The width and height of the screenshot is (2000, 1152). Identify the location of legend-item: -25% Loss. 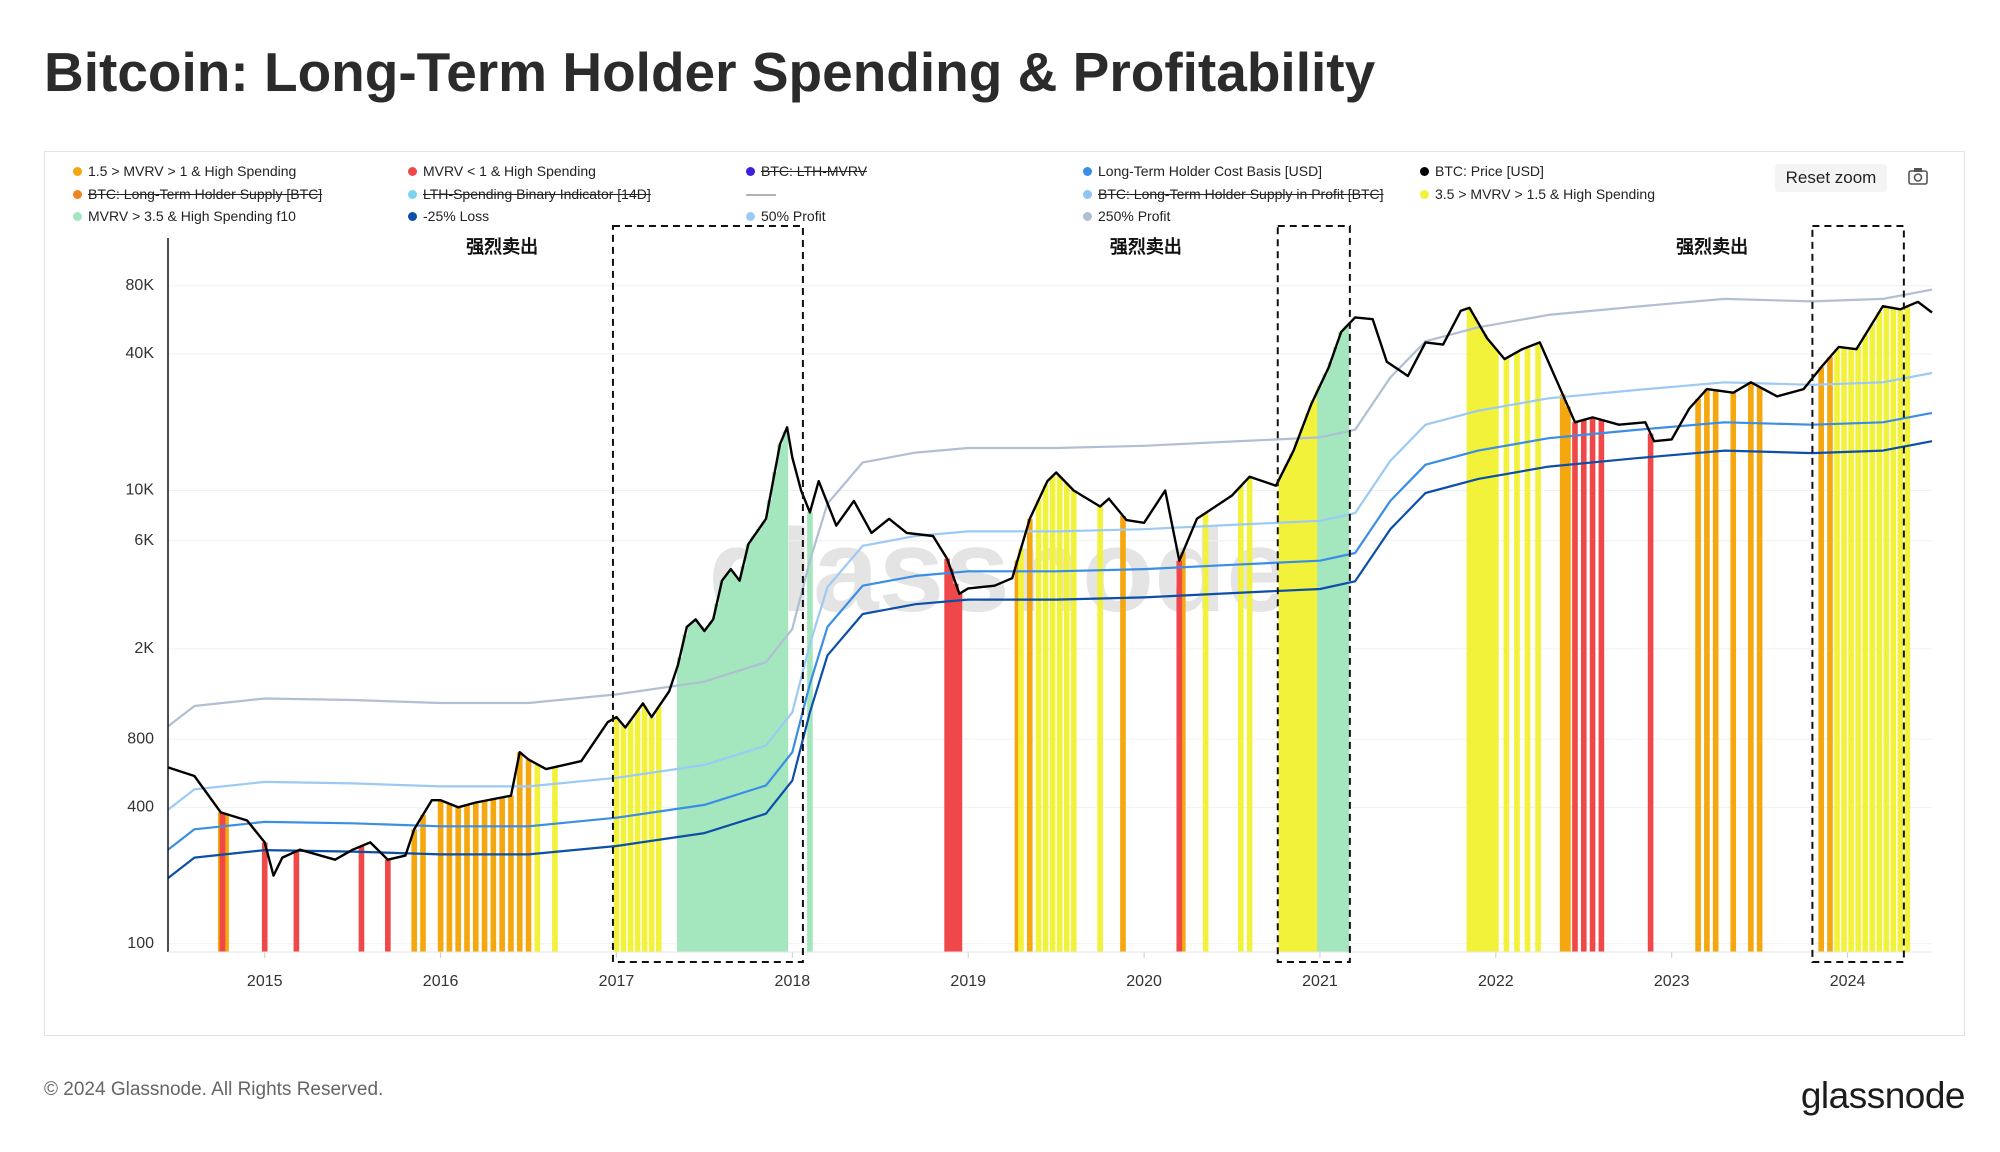
(448, 216).